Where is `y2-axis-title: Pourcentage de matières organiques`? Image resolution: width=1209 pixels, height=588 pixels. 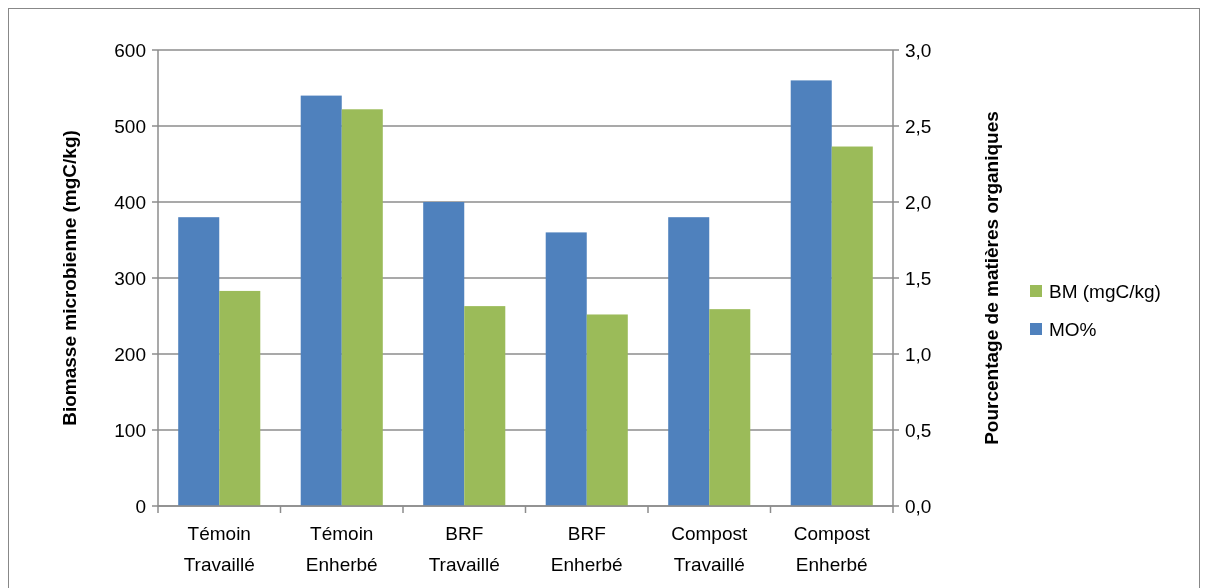 y2-axis-title: Pourcentage de matières organiques is located at coordinates (991, 278).